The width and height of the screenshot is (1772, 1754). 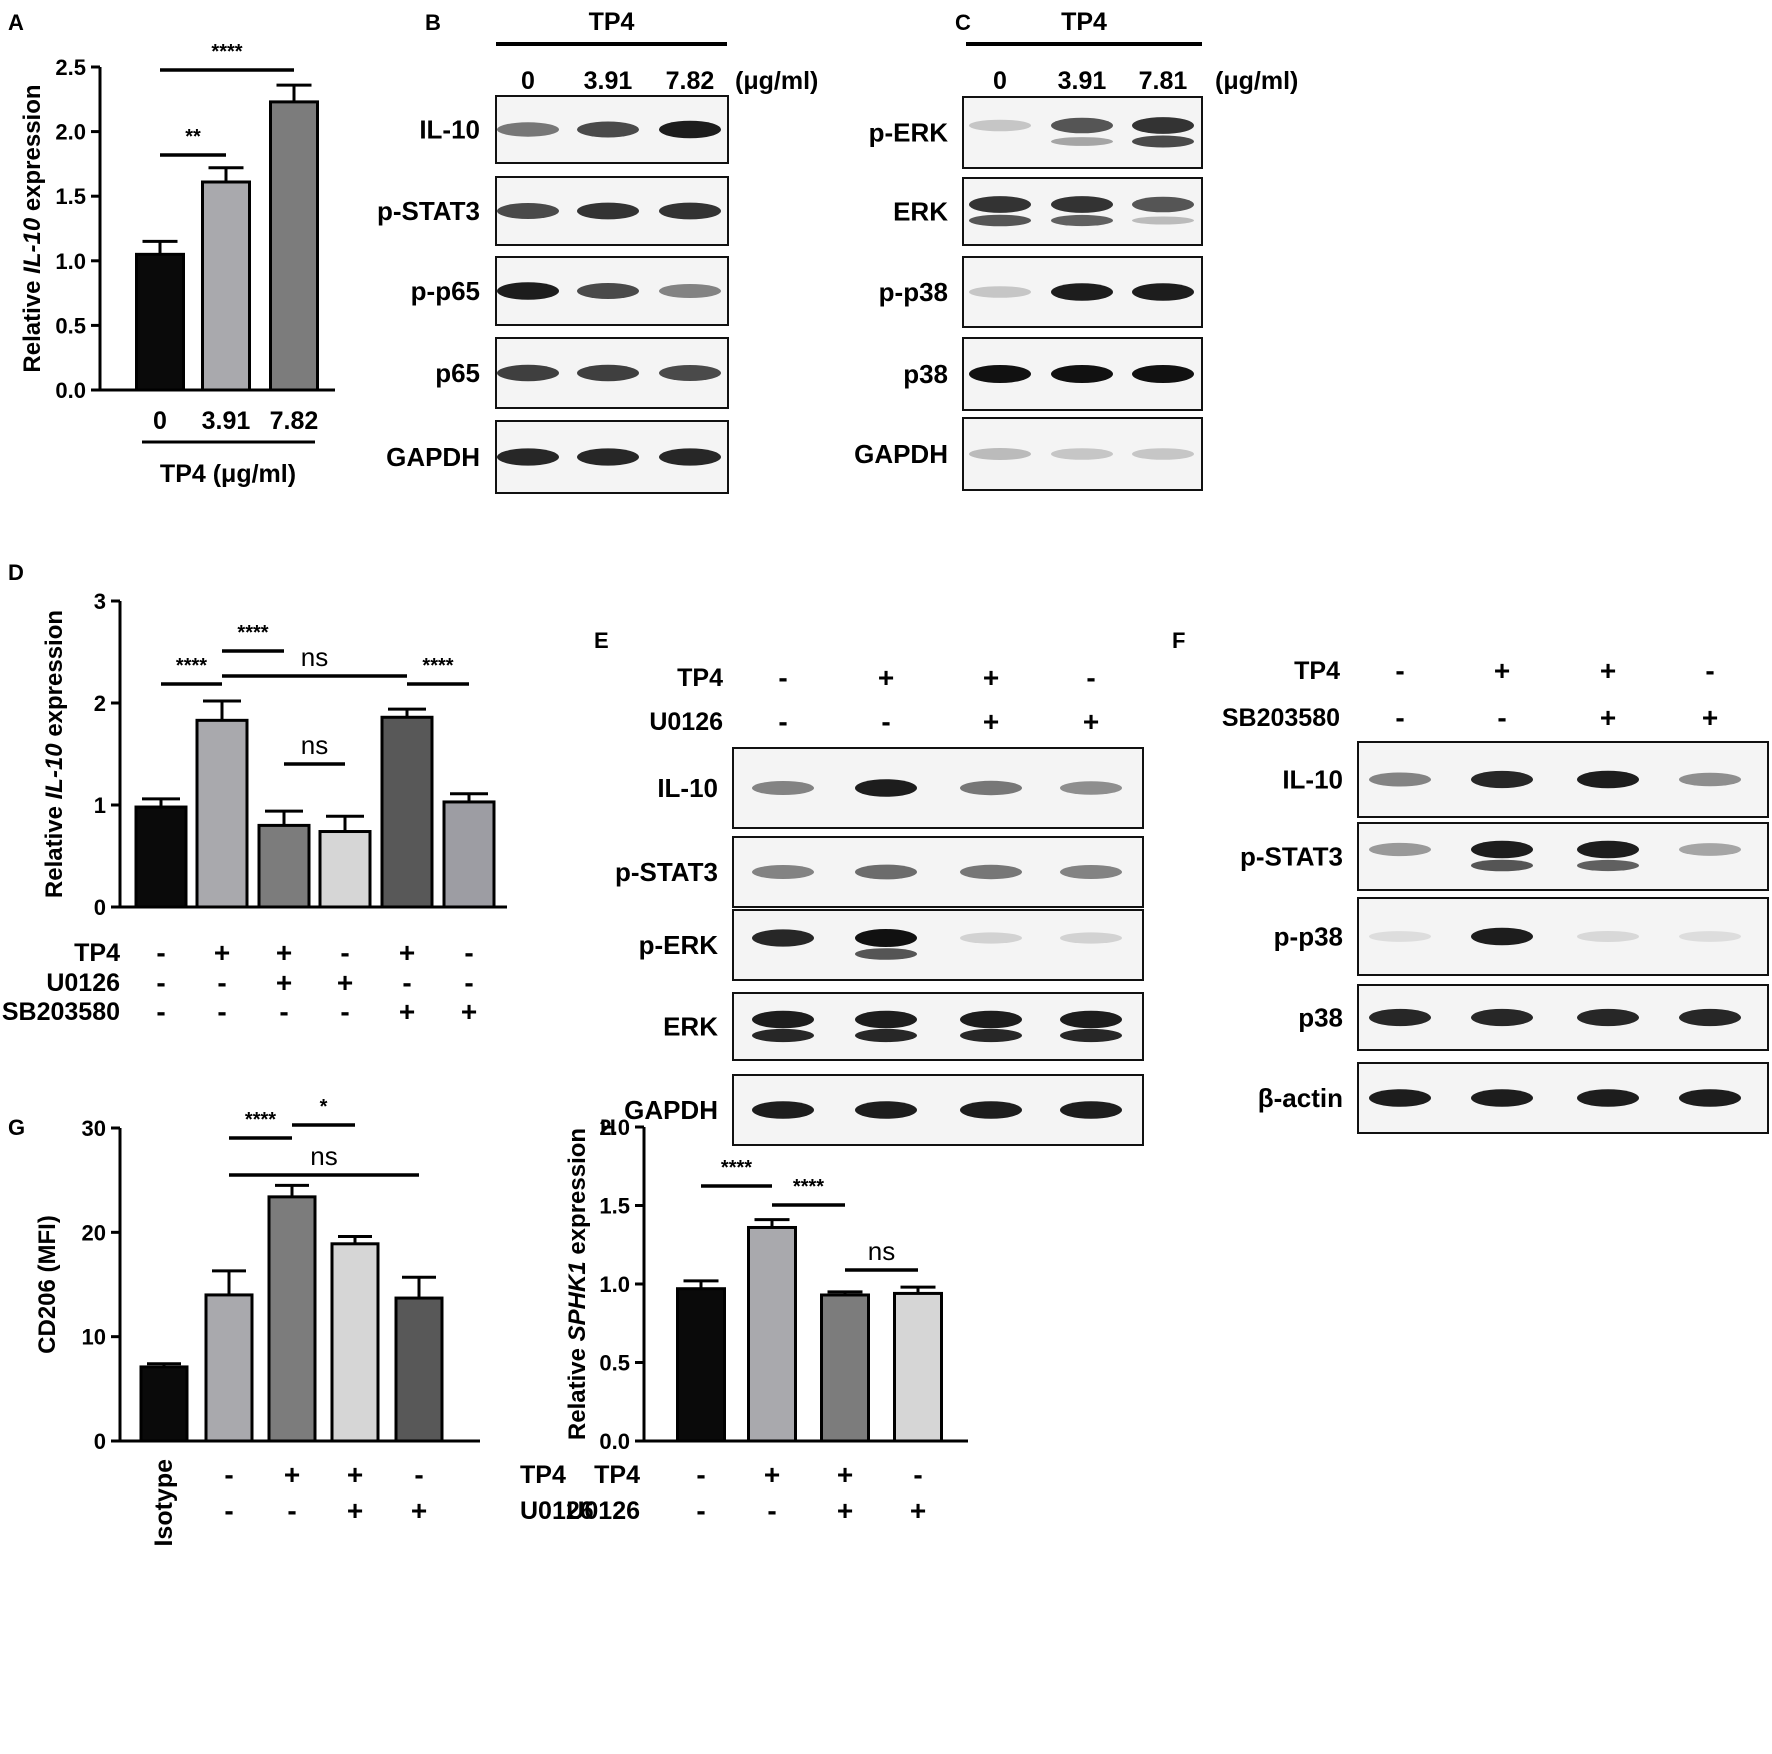 I want to click on panel-label: H, so click(x=608, y=1127).